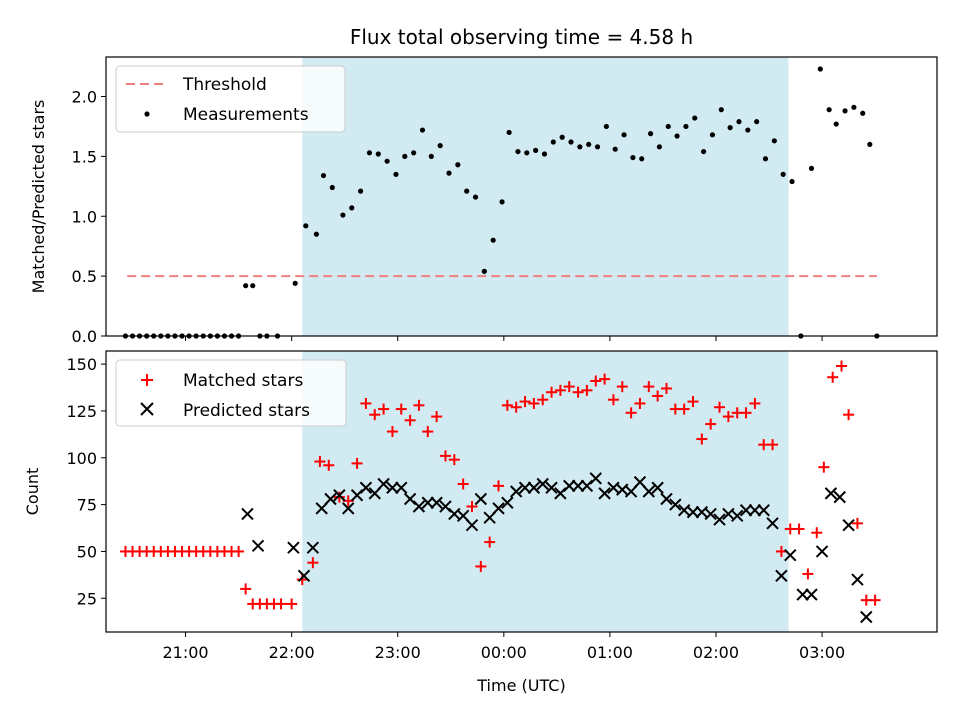 The image size is (960, 720). What do you see at coordinates (32, 492) in the screenshot?
I see `bottom-y-axis-label: Count` at bounding box center [32, 492].